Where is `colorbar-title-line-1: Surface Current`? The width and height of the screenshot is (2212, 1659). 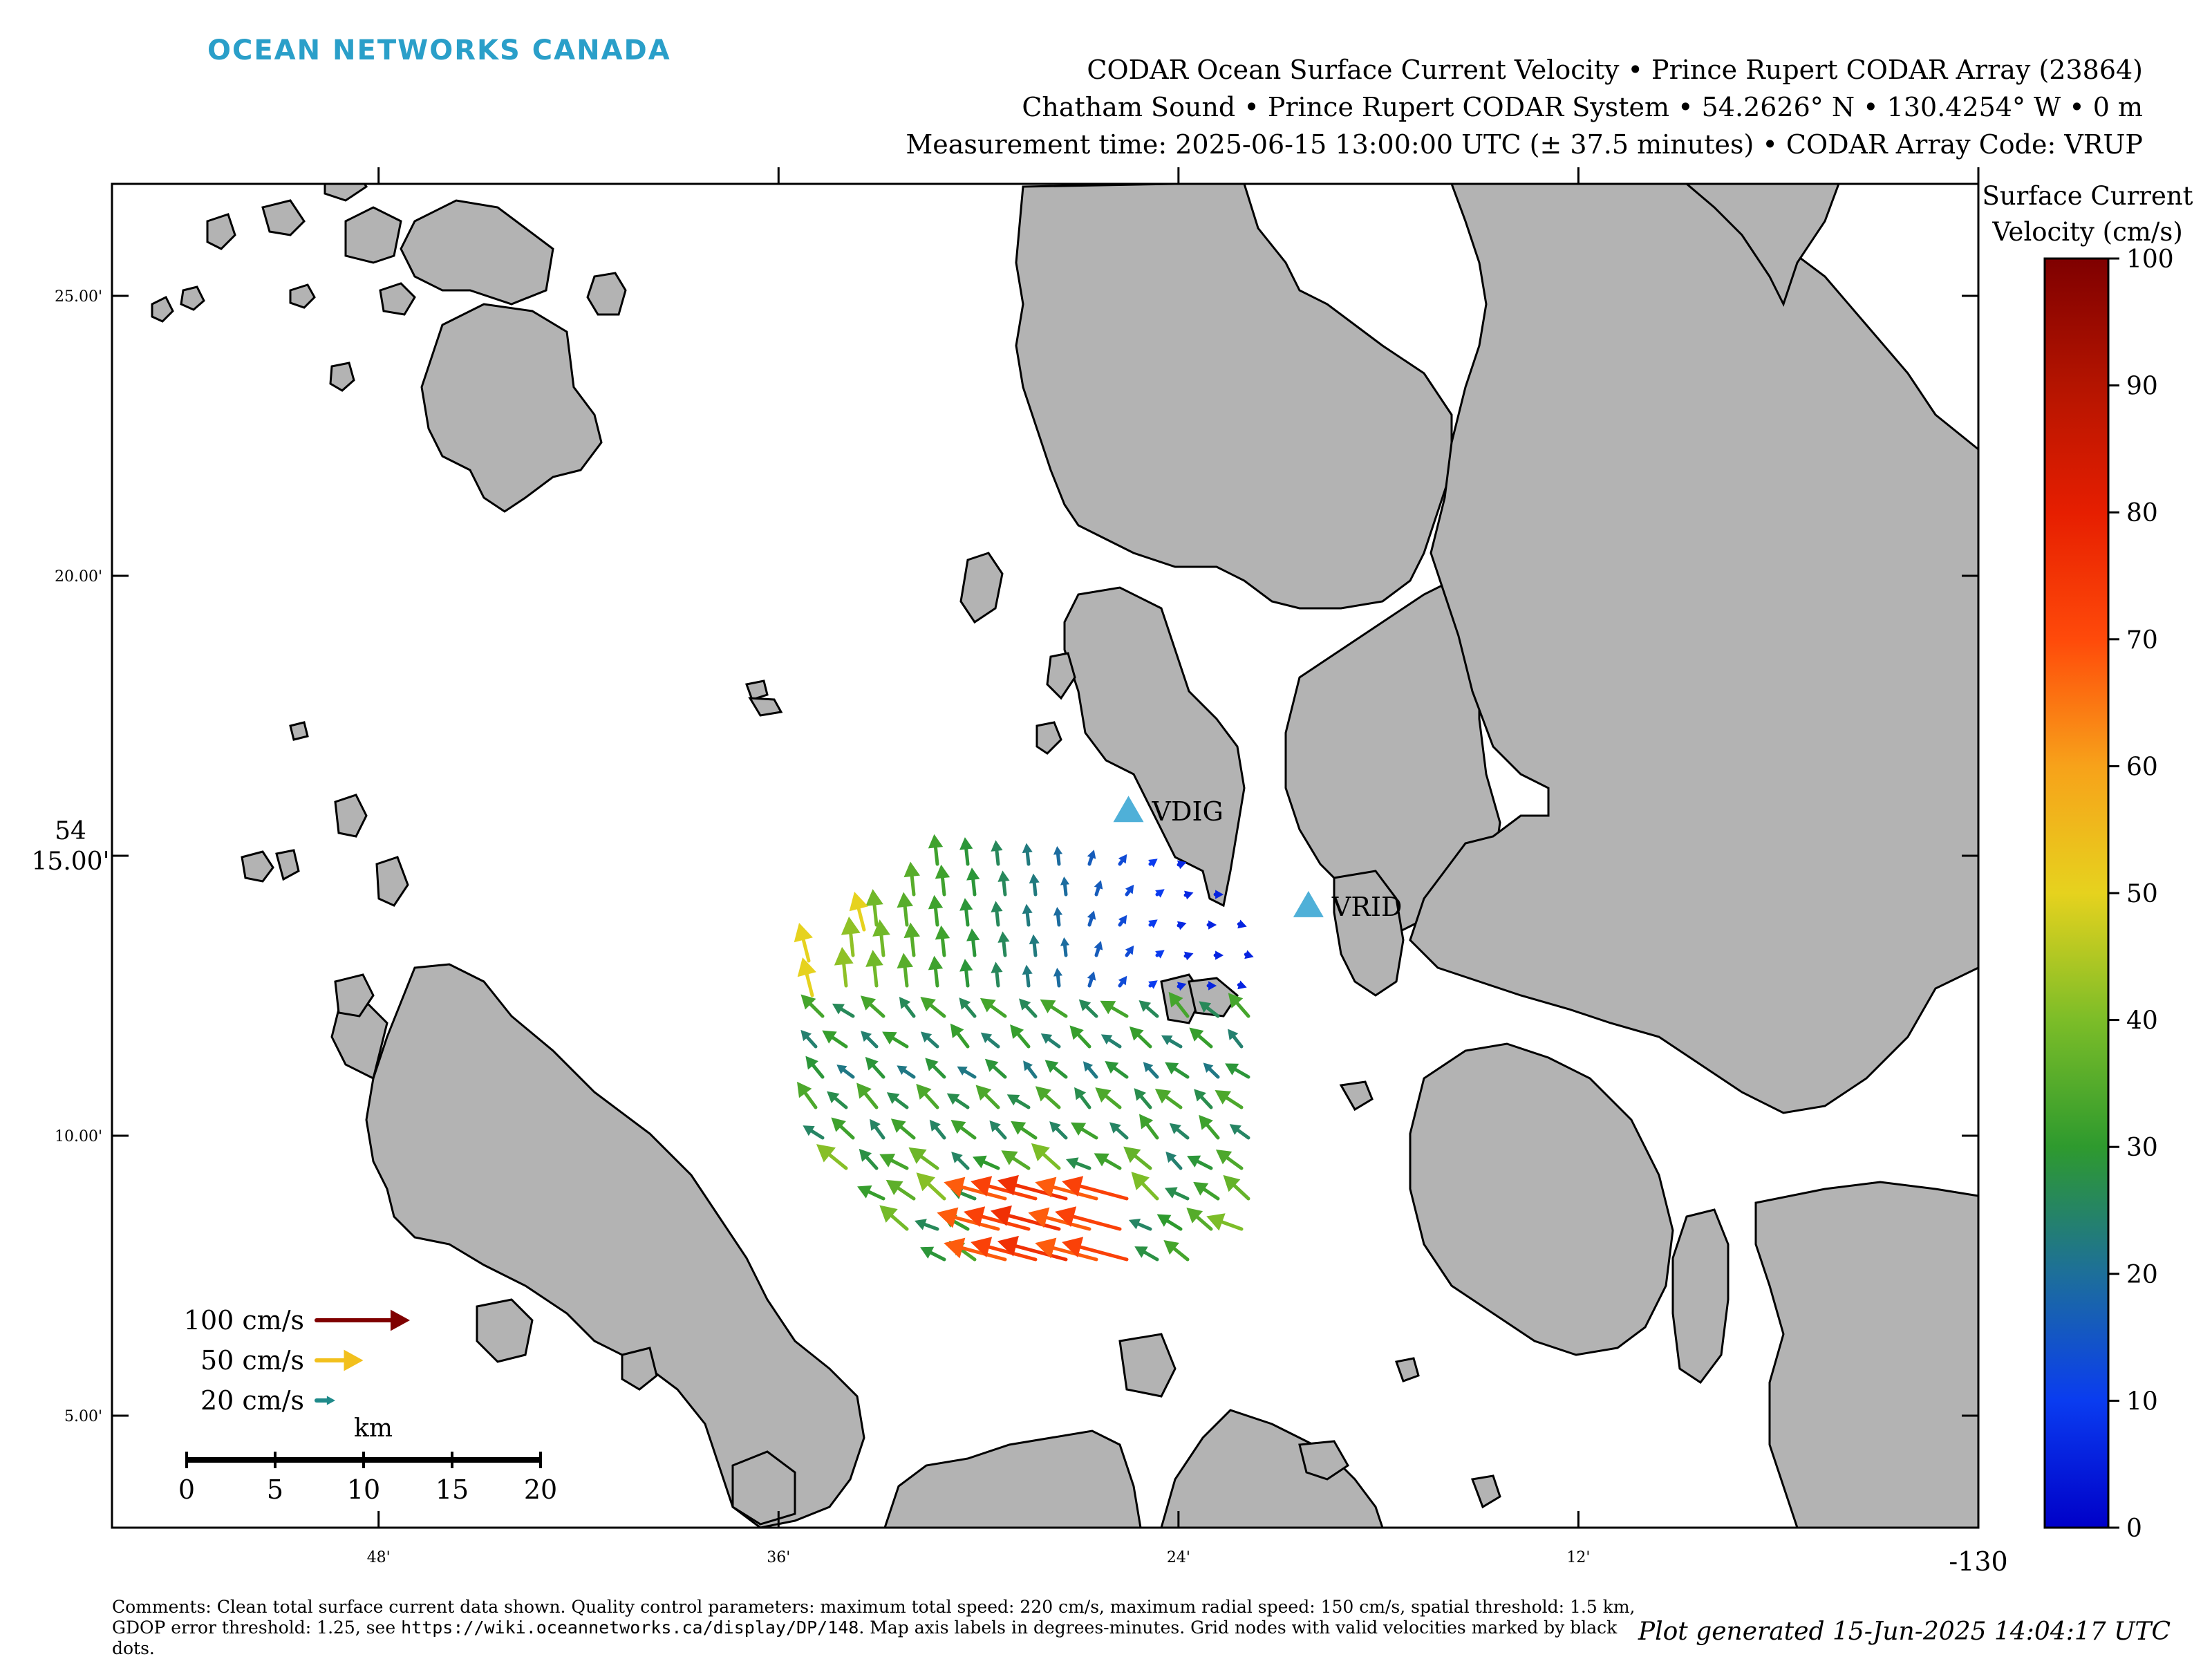 colorbar-title-line-1: Surface Current is located at coordinates (2088, 196).